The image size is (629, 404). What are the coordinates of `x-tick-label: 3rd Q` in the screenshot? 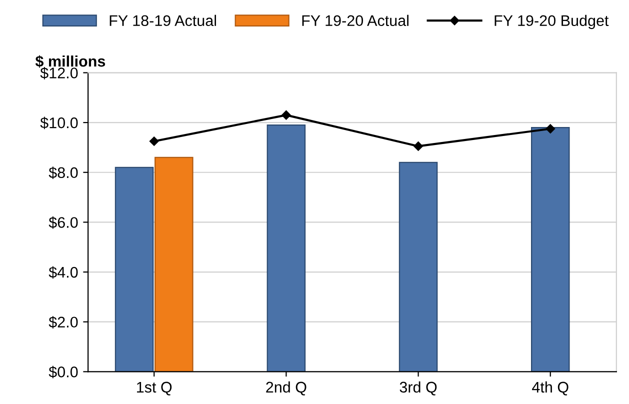 It's located at (418, 388).